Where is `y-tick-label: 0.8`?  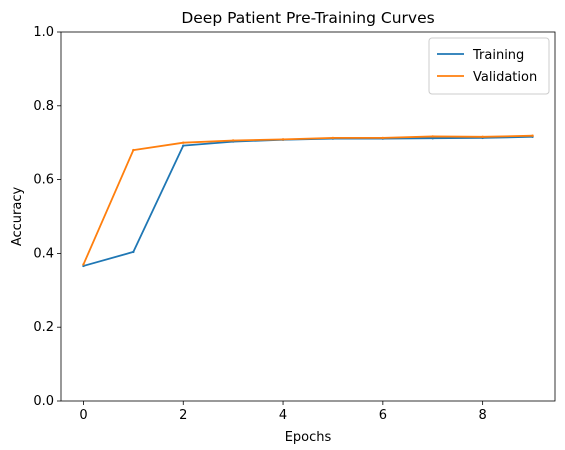
y-tick-label: 0.8 is located at coordinates (43, 106).